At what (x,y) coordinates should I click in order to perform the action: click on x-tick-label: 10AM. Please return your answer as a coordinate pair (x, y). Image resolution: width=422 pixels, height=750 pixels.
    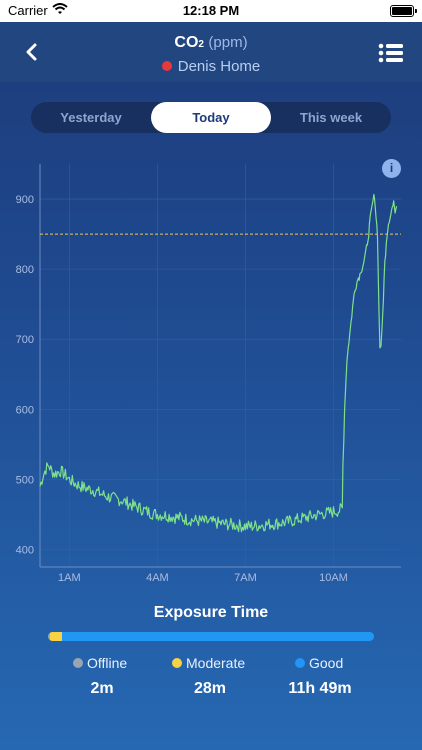
    Looking at the image, I should click on (333, 578).